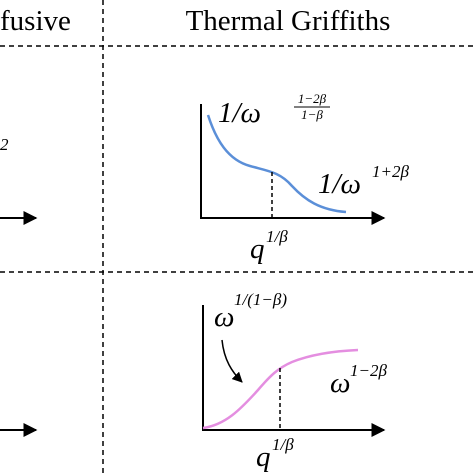 Image resolution: width=474 pixels, height=474 pixels. I want to click on exponent-numerator: 1−2β, so click(312, 98).